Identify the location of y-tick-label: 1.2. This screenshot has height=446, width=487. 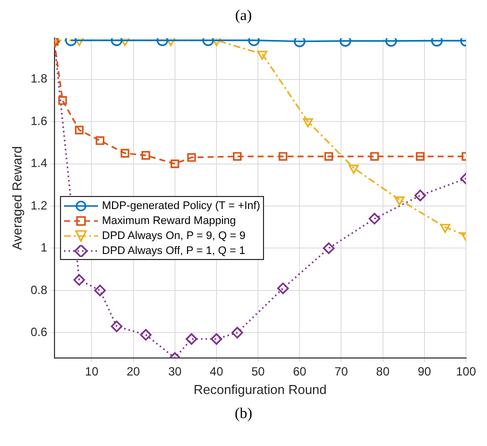
(39, 205).